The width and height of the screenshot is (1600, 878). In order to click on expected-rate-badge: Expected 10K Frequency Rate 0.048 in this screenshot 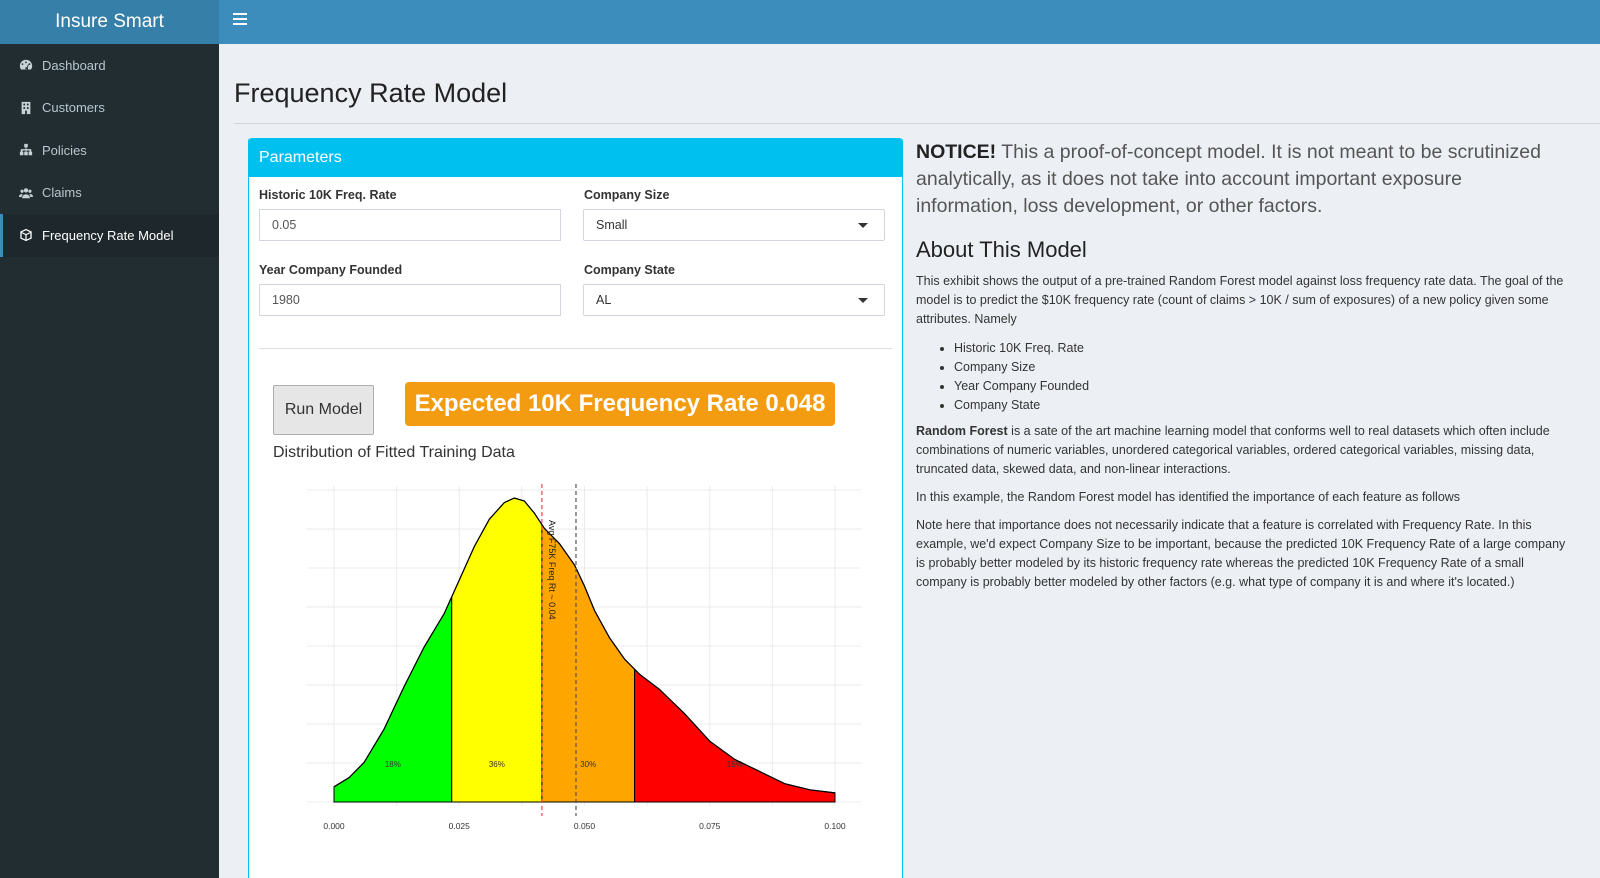, I will do `click(620, 404)`.